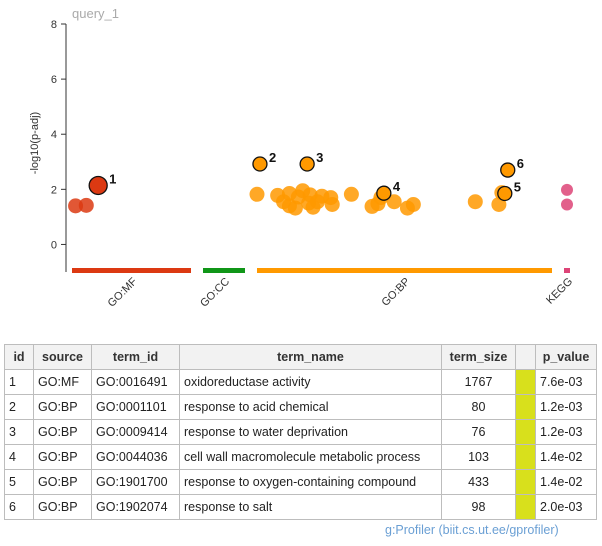 This screenshot has height=546, width=602. What do you see at coordinates (19, 507) in the screenshot?
I see `cell-id: 6` at bounding box center [19, 507].